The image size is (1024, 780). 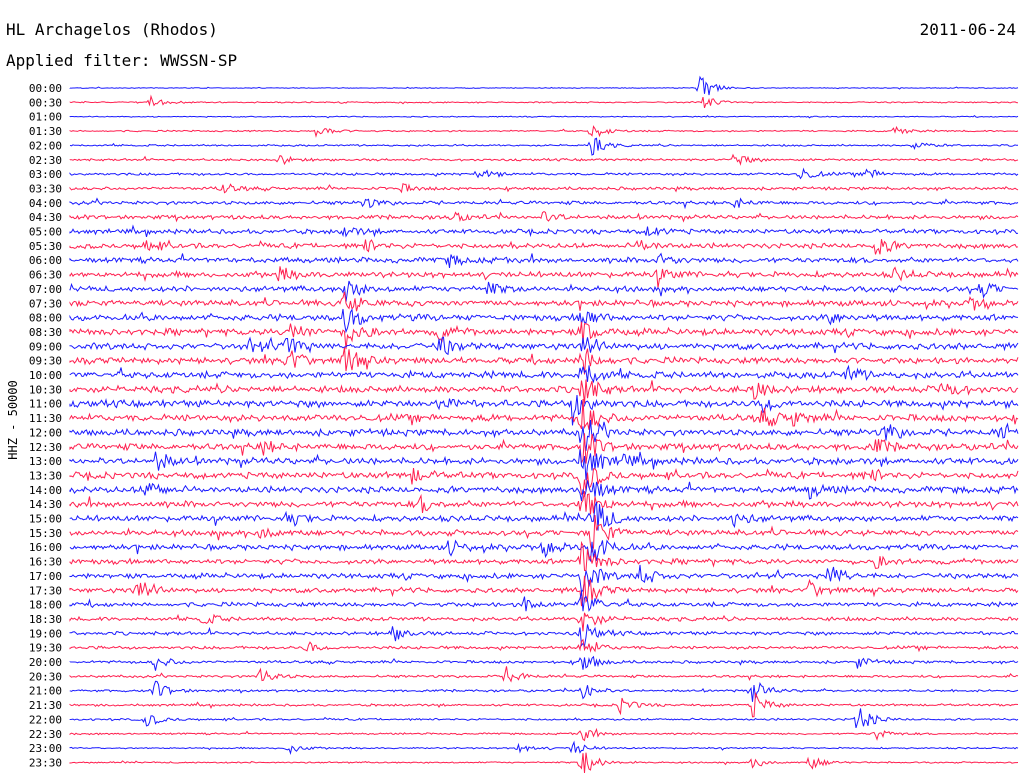 I want to click on time-tick-label: 03:00, so click(x=45, y=174).